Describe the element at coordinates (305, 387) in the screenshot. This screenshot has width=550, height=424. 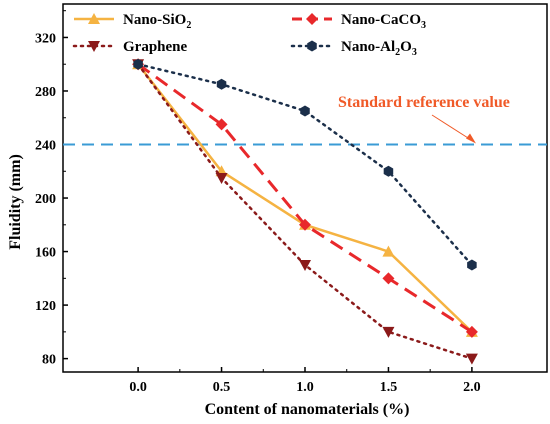
I see `x-tick-label: 1.0` at that location.